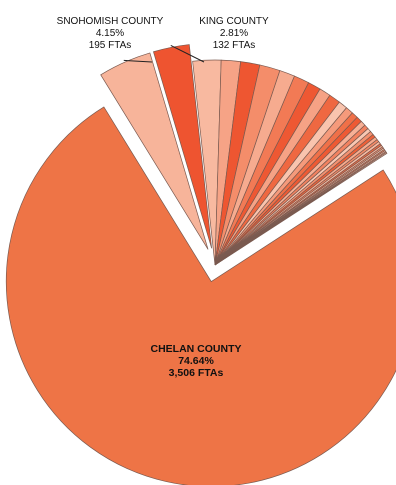 Image resolution: width=396 pixels, height=485 pixels. What do you see at coordinates (187, 53) in the screenshot?
I see `leader-line-king-county` at bounding box center [187, 53].